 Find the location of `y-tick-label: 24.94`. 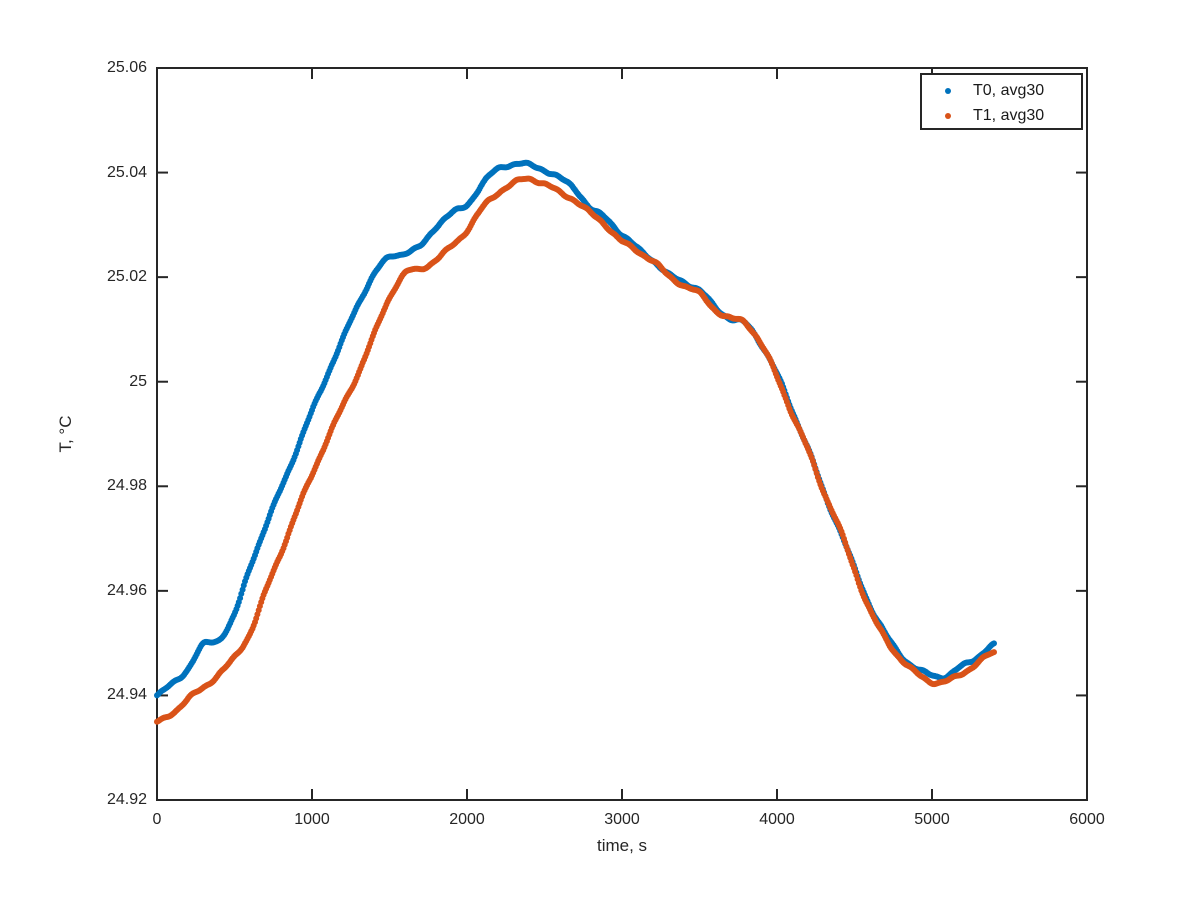

y-tick-label: 24.94 is located at coordinates (126, 695).